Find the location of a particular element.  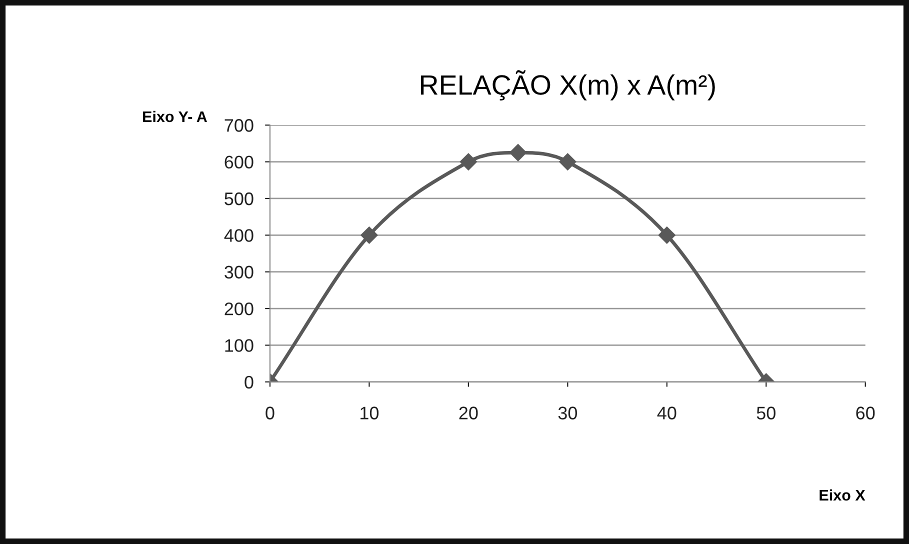

y-tick-label: 600 is located at coordinates (239, 162).